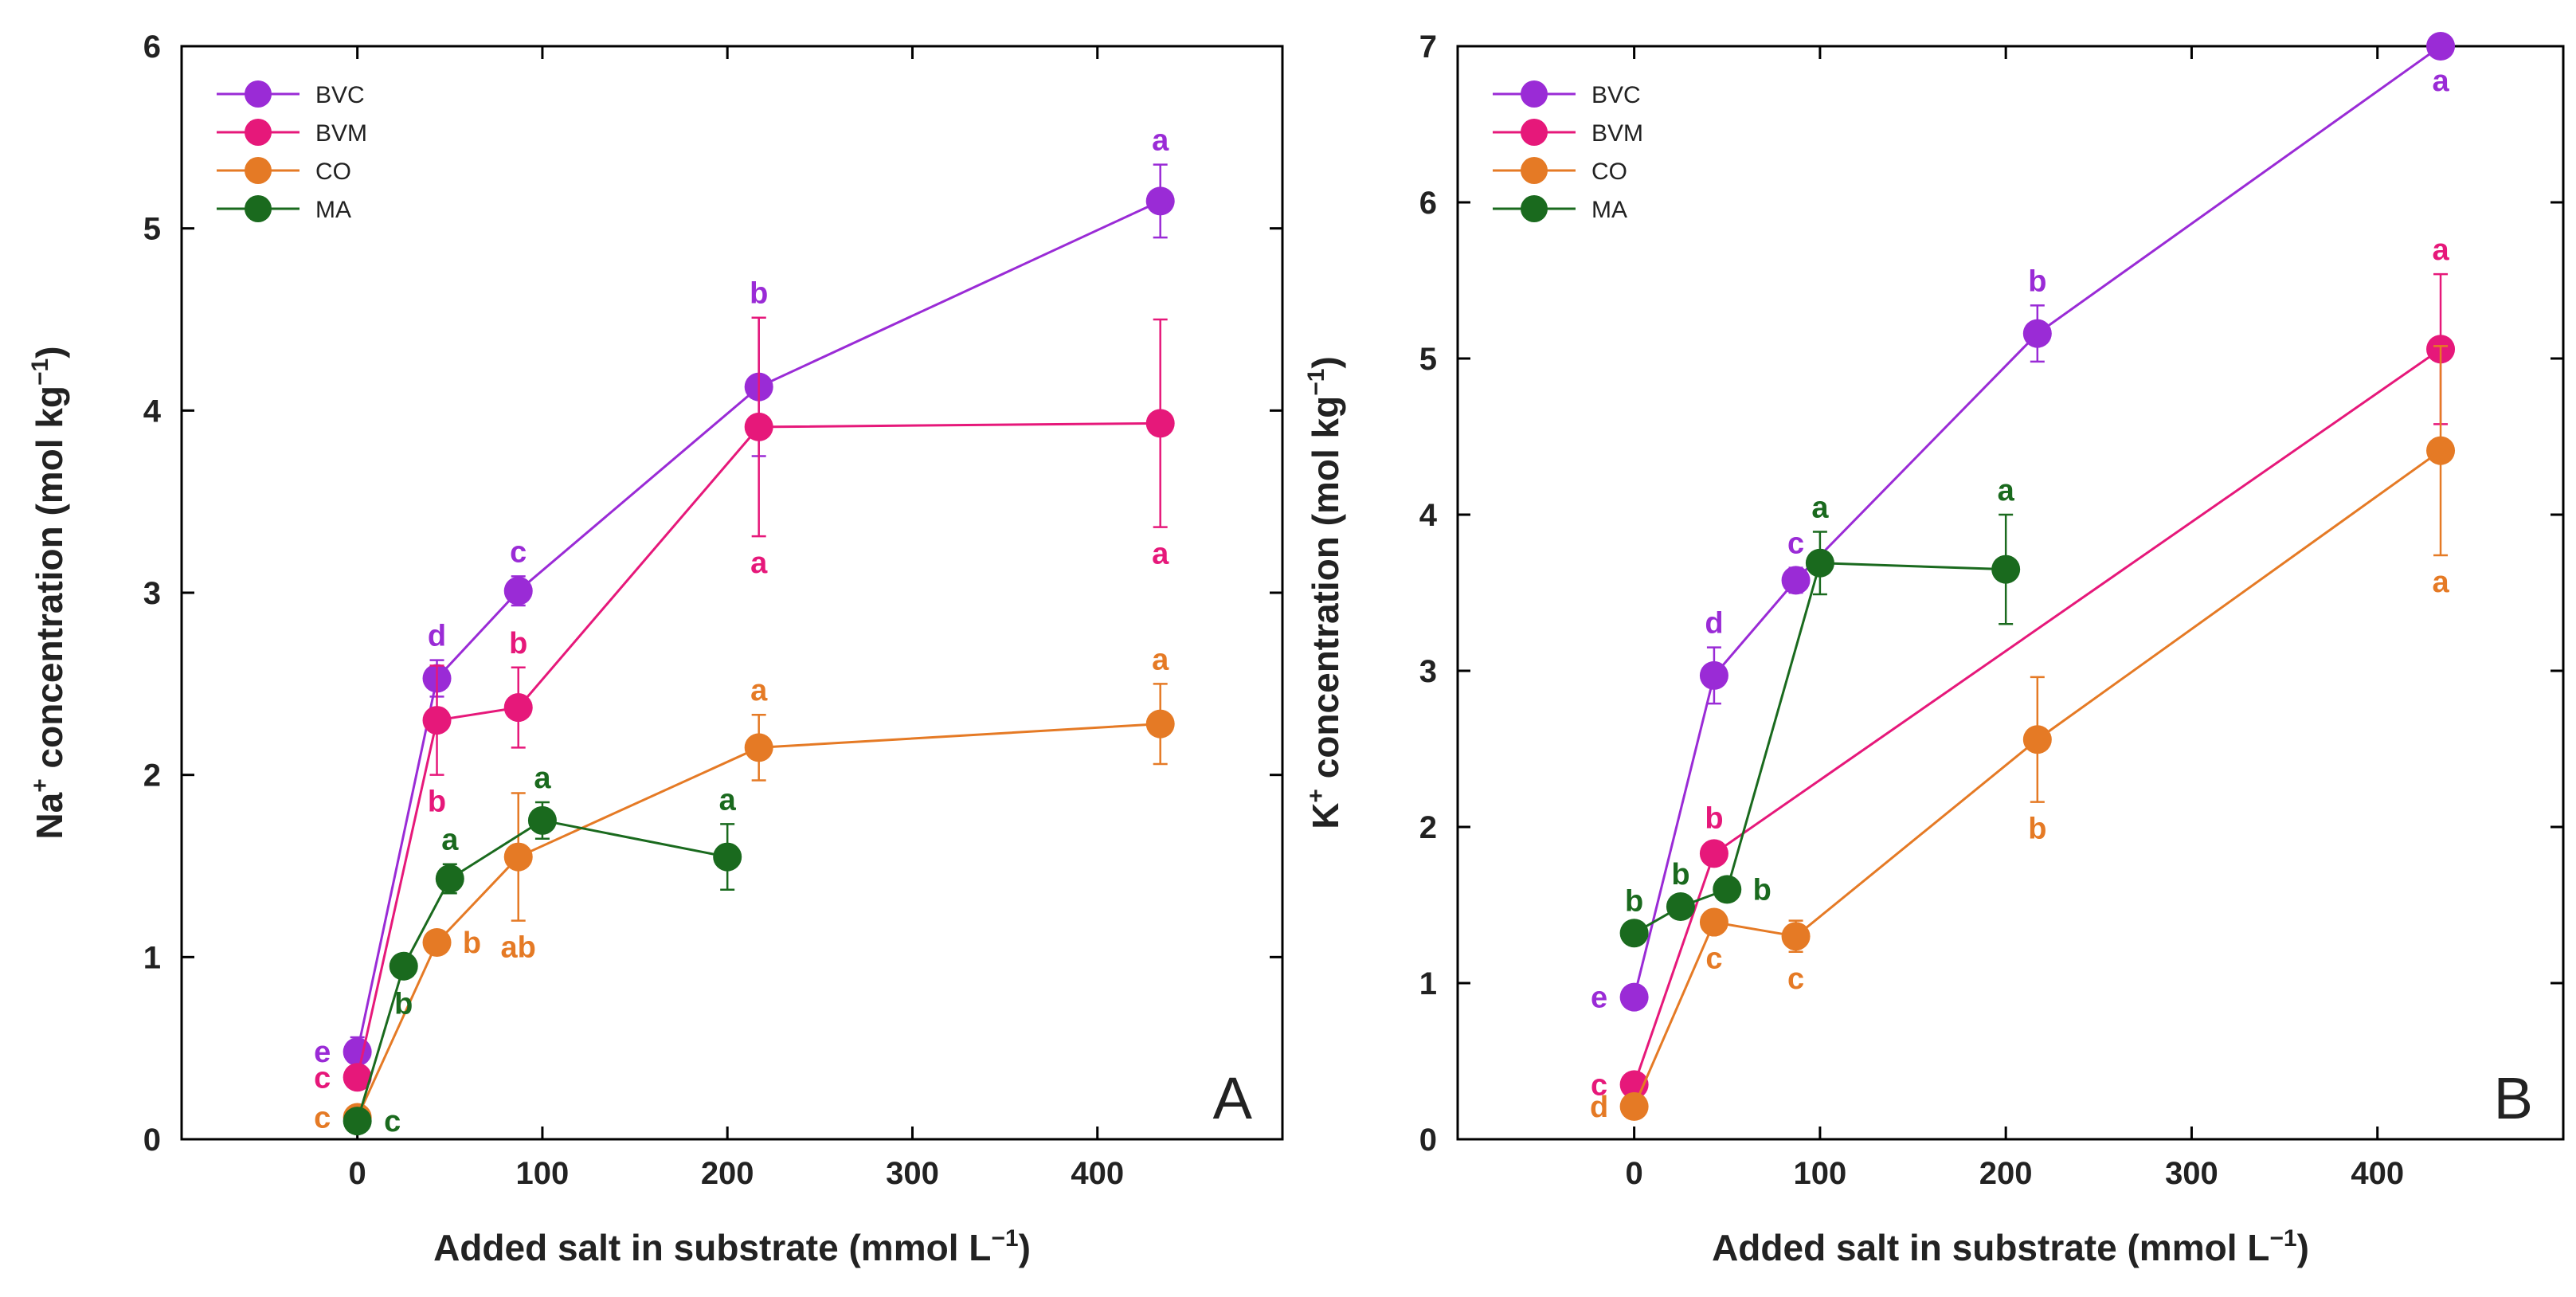 The image size is (2576, 1297). What do you see at coordinates (1616, 95) in the screenshot?
I see `legend-label: BVC` at bounding box center [1616, 95].